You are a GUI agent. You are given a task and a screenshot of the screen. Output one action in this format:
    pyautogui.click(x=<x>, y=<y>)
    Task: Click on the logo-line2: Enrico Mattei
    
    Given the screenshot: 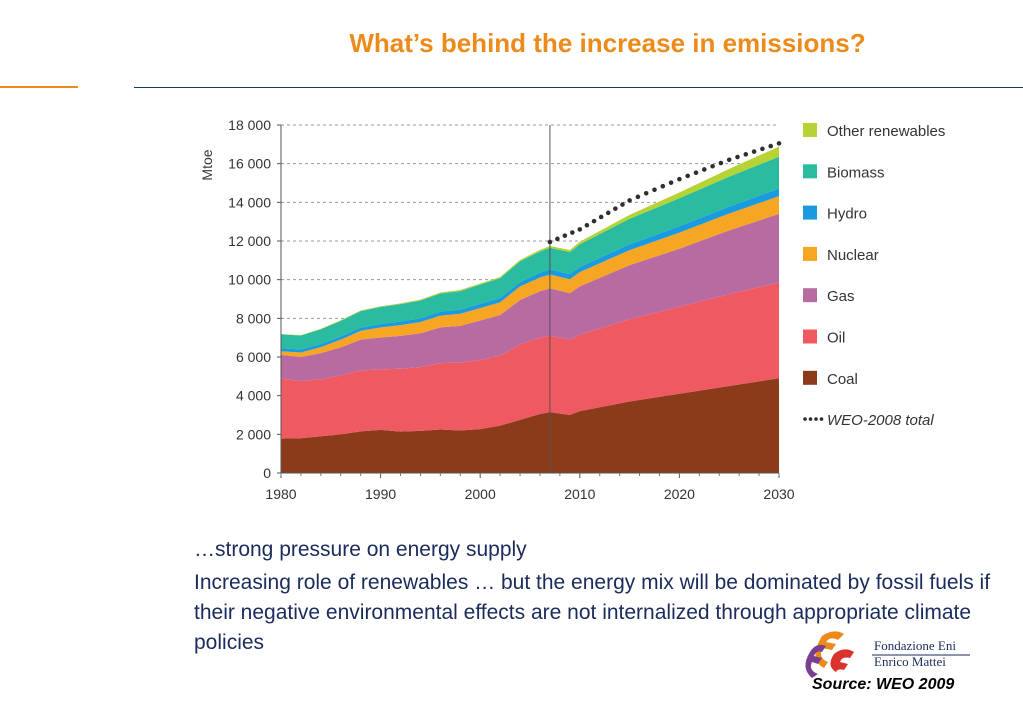 What is the action you would take?
    pyautogui.click(x=910, y=661)
    